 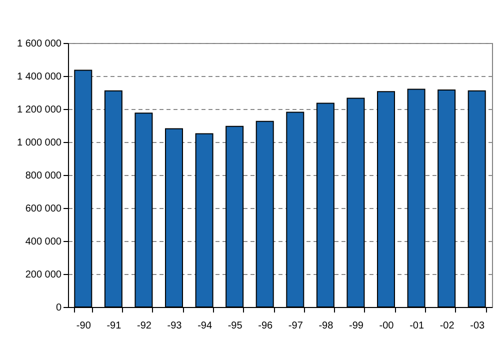 I want to click on x-tick-label: -94, so click(x=205, y=326).